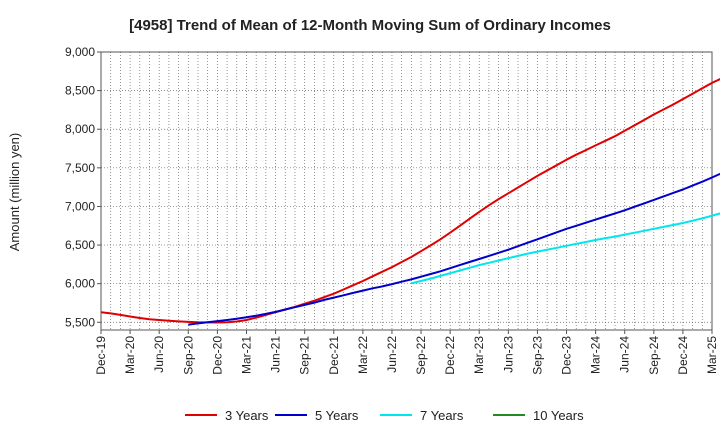 The height and width of the screenshot is (440, 720). What do you see at coordinates (596, 355) in the screenshot?
I see `x-tick-label: Mar-24` at bounding box center [596, 355].